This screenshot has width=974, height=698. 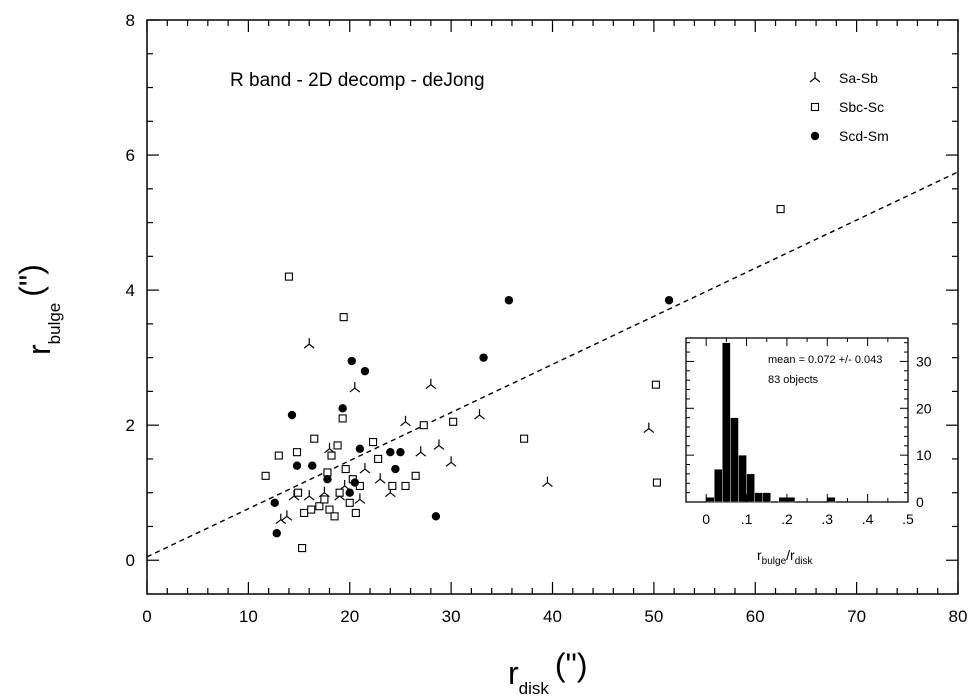 What do you see at coordinates (864, 136) in the screenshot?
I see `legend-label: Scd-Sm` at bounding box center [864, 136].